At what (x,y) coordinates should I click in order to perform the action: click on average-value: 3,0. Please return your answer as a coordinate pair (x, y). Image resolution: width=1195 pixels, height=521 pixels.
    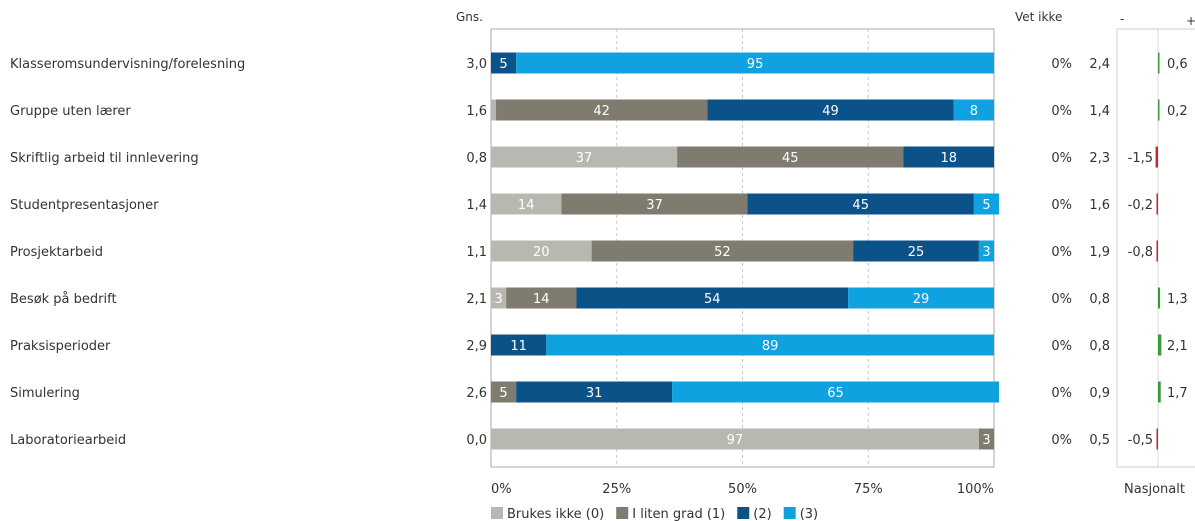
    Looking at the image, I should click on (476, 64).